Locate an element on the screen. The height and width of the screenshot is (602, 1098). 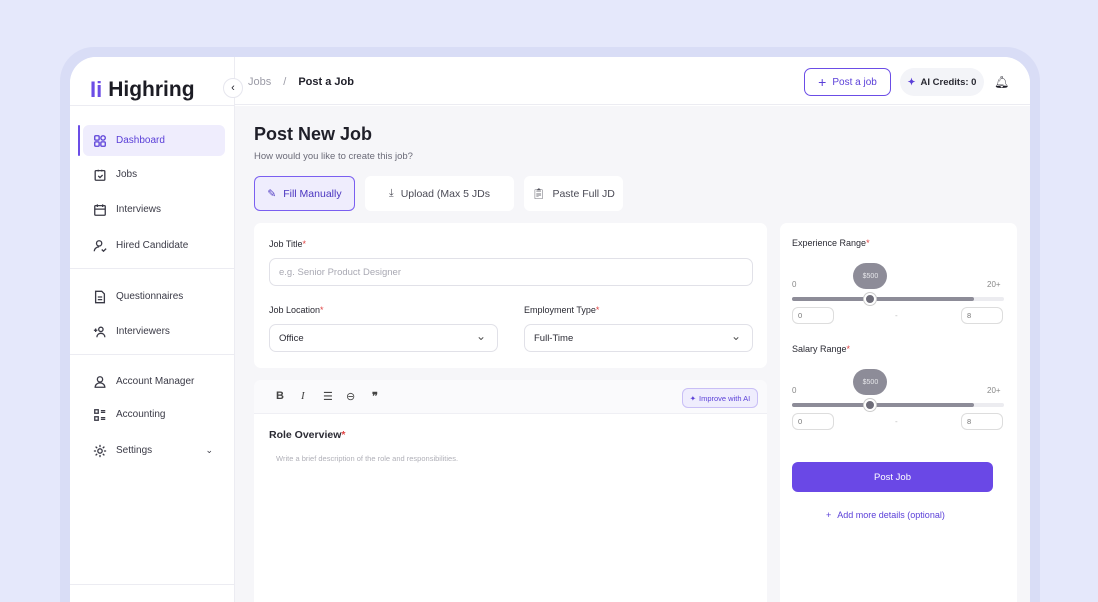
label: Add more details (optional) is located at coordinates (891, 515).